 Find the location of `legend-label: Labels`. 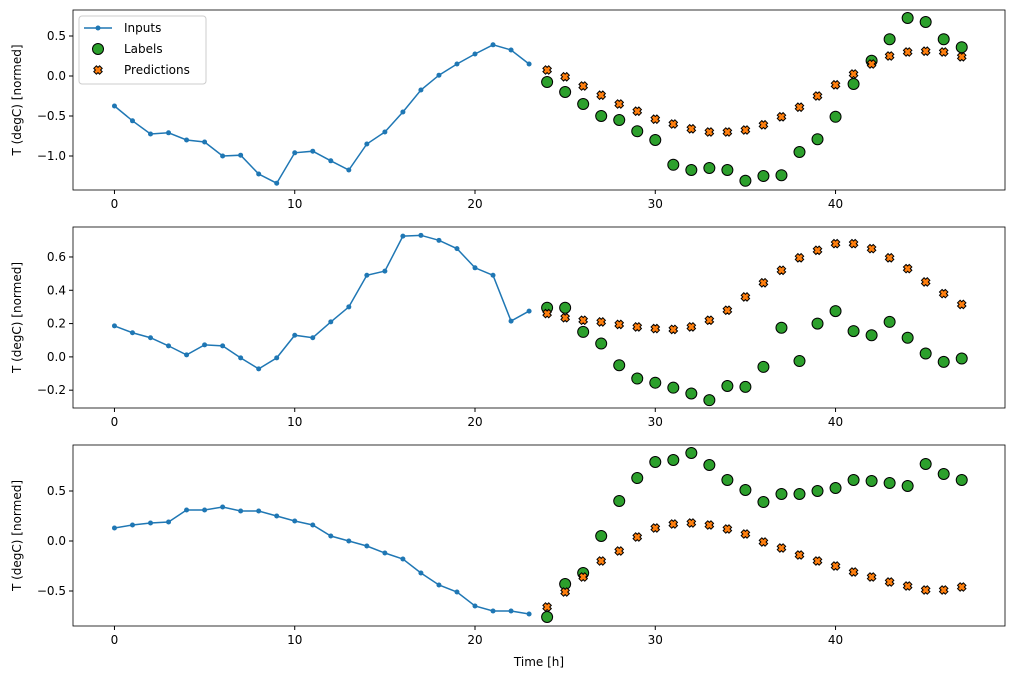

legend-label: Labels is located at coordinates (143, 49).